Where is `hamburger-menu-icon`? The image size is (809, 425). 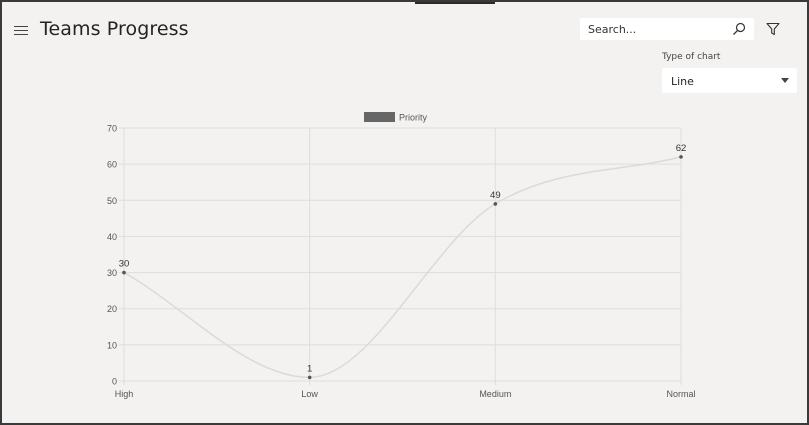
hamburger-menu-icon is located at coordinates (21, 31).